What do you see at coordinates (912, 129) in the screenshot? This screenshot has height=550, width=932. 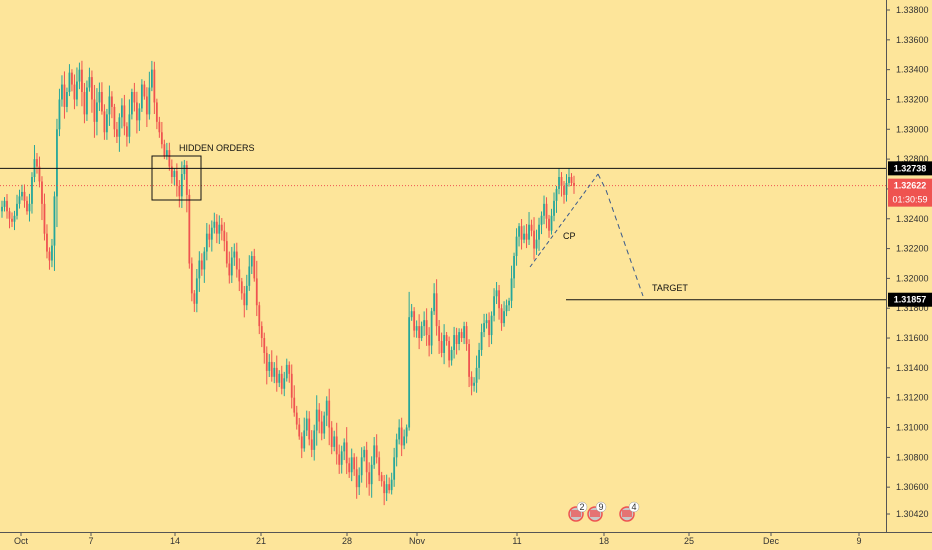 I see `price-tick-label: 1.33000` at bounding box center [912, 129].